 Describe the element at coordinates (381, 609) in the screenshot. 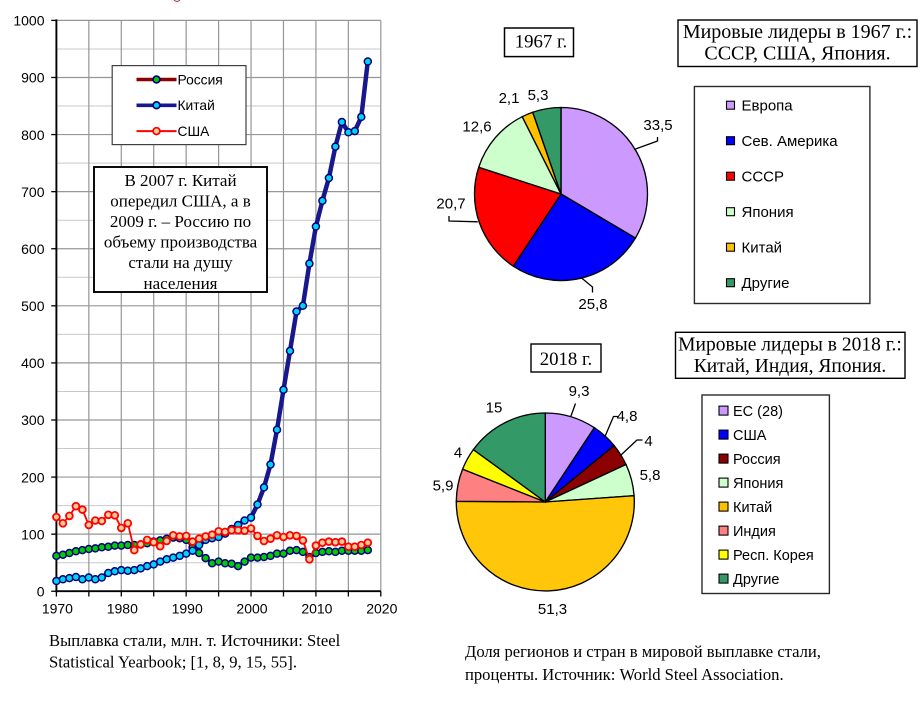

I see `svg-text: 2020` at that location.